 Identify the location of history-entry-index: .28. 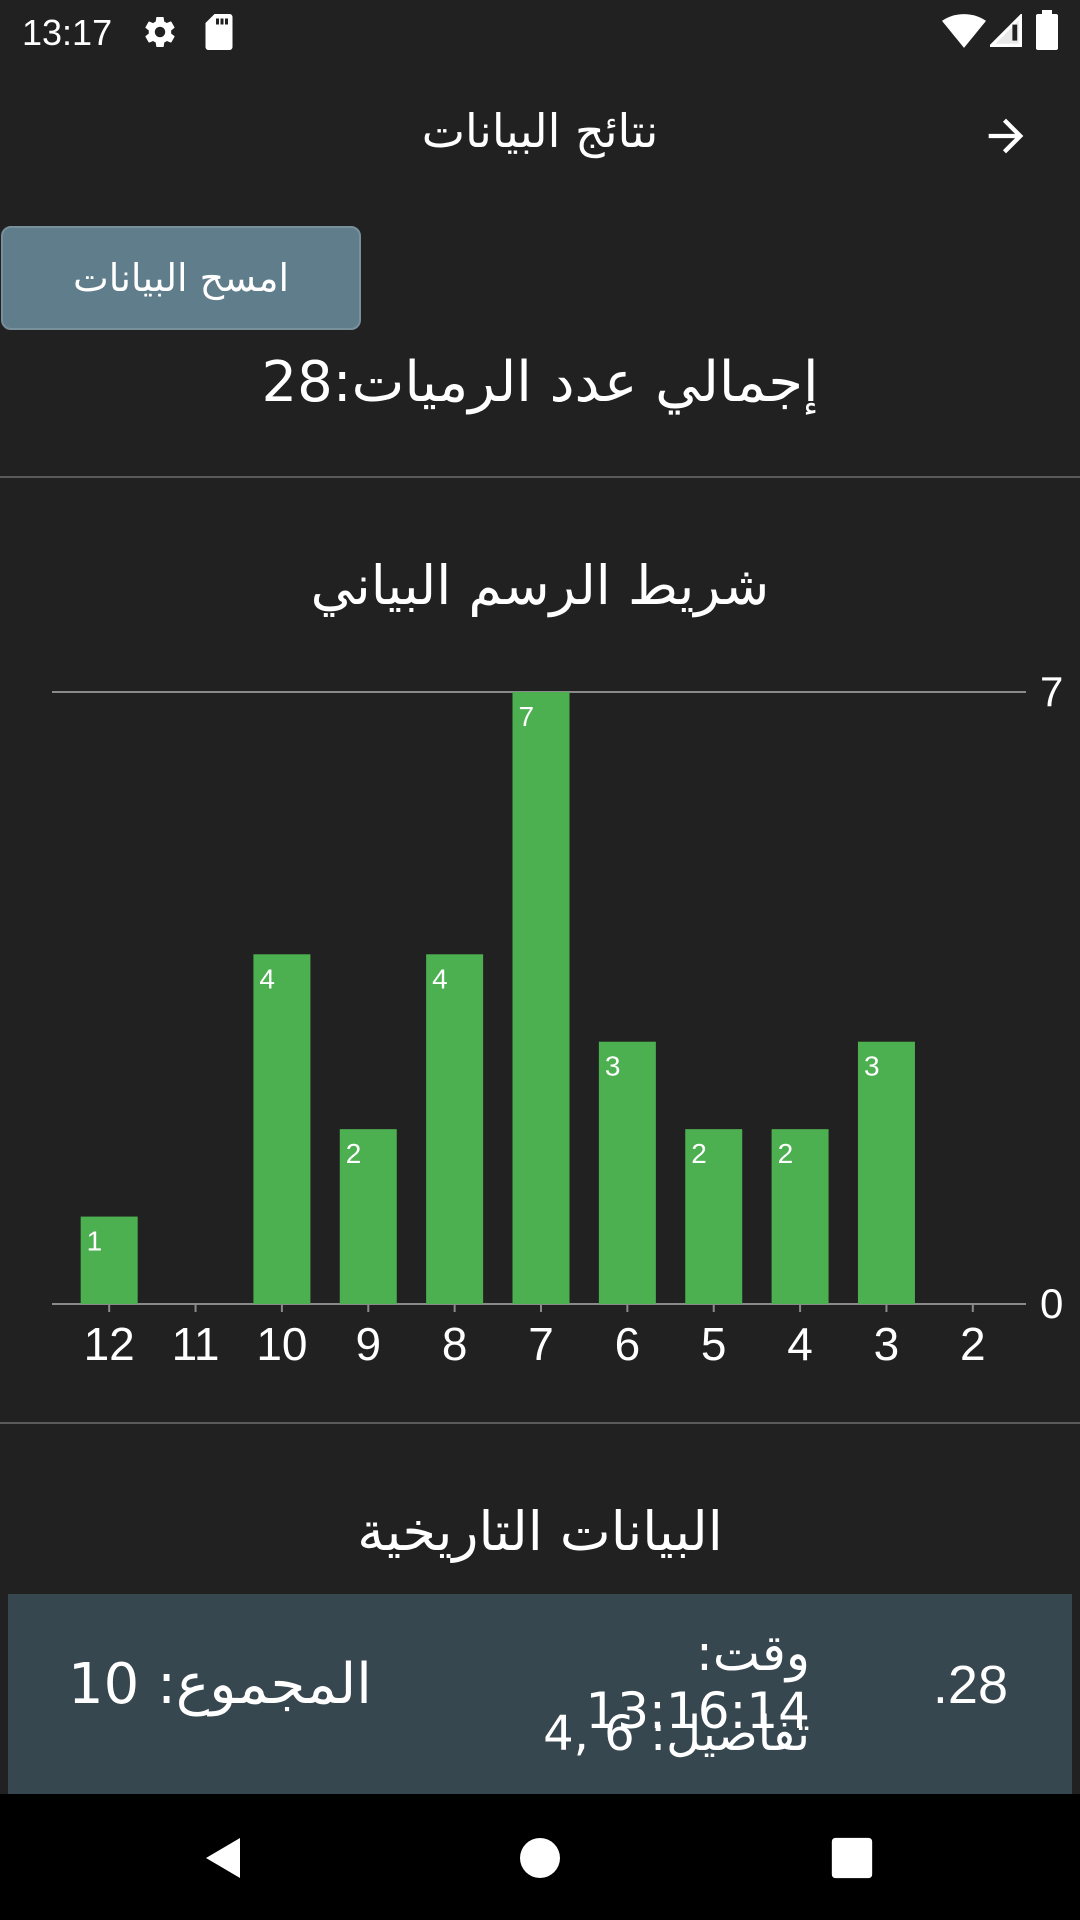
(970, 1685).